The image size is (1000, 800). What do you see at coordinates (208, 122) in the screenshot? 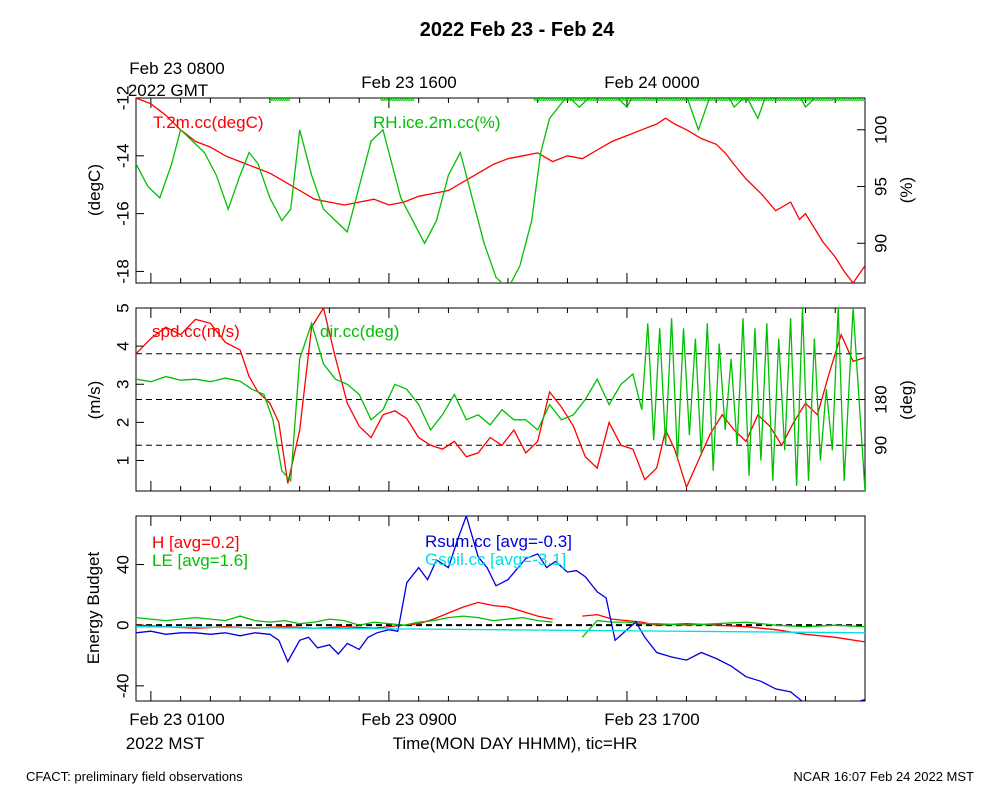
I see `legend-label: T.2m.cc(degC)` at bounding box center [208, 122].